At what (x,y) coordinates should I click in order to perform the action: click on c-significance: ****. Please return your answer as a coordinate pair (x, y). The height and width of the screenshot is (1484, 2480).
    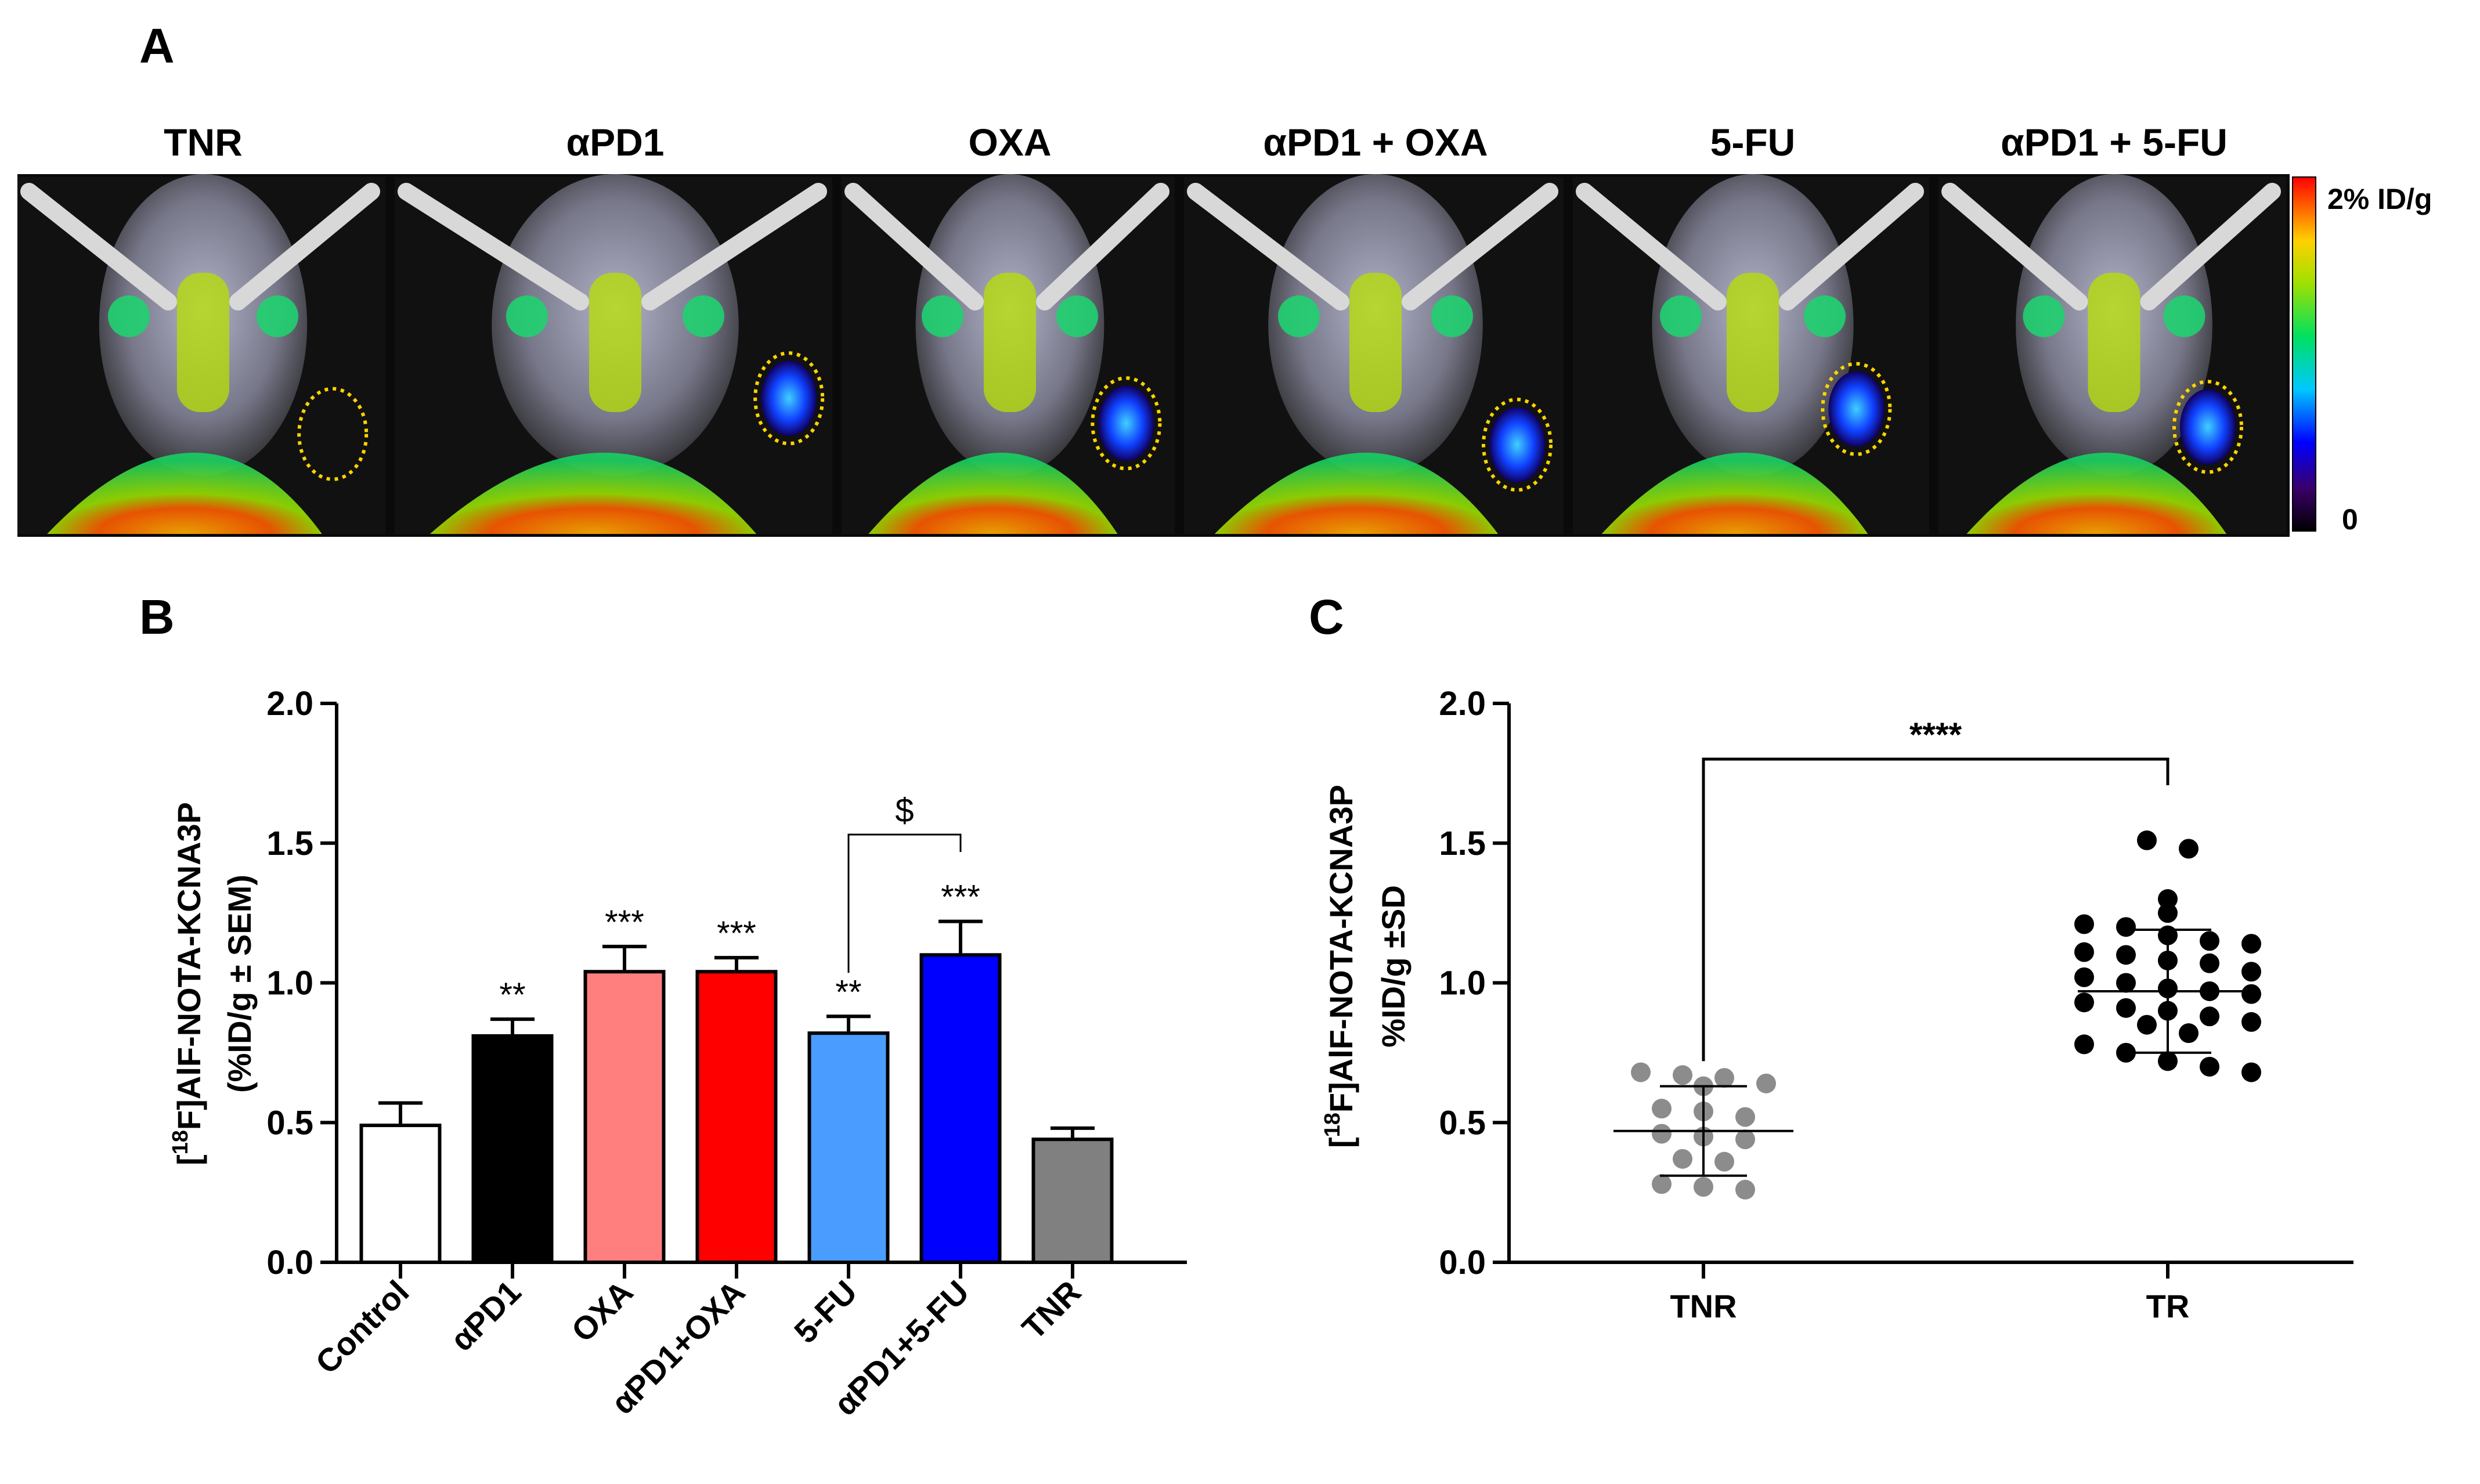
    Looking at the image, I should click on (1935, 735).